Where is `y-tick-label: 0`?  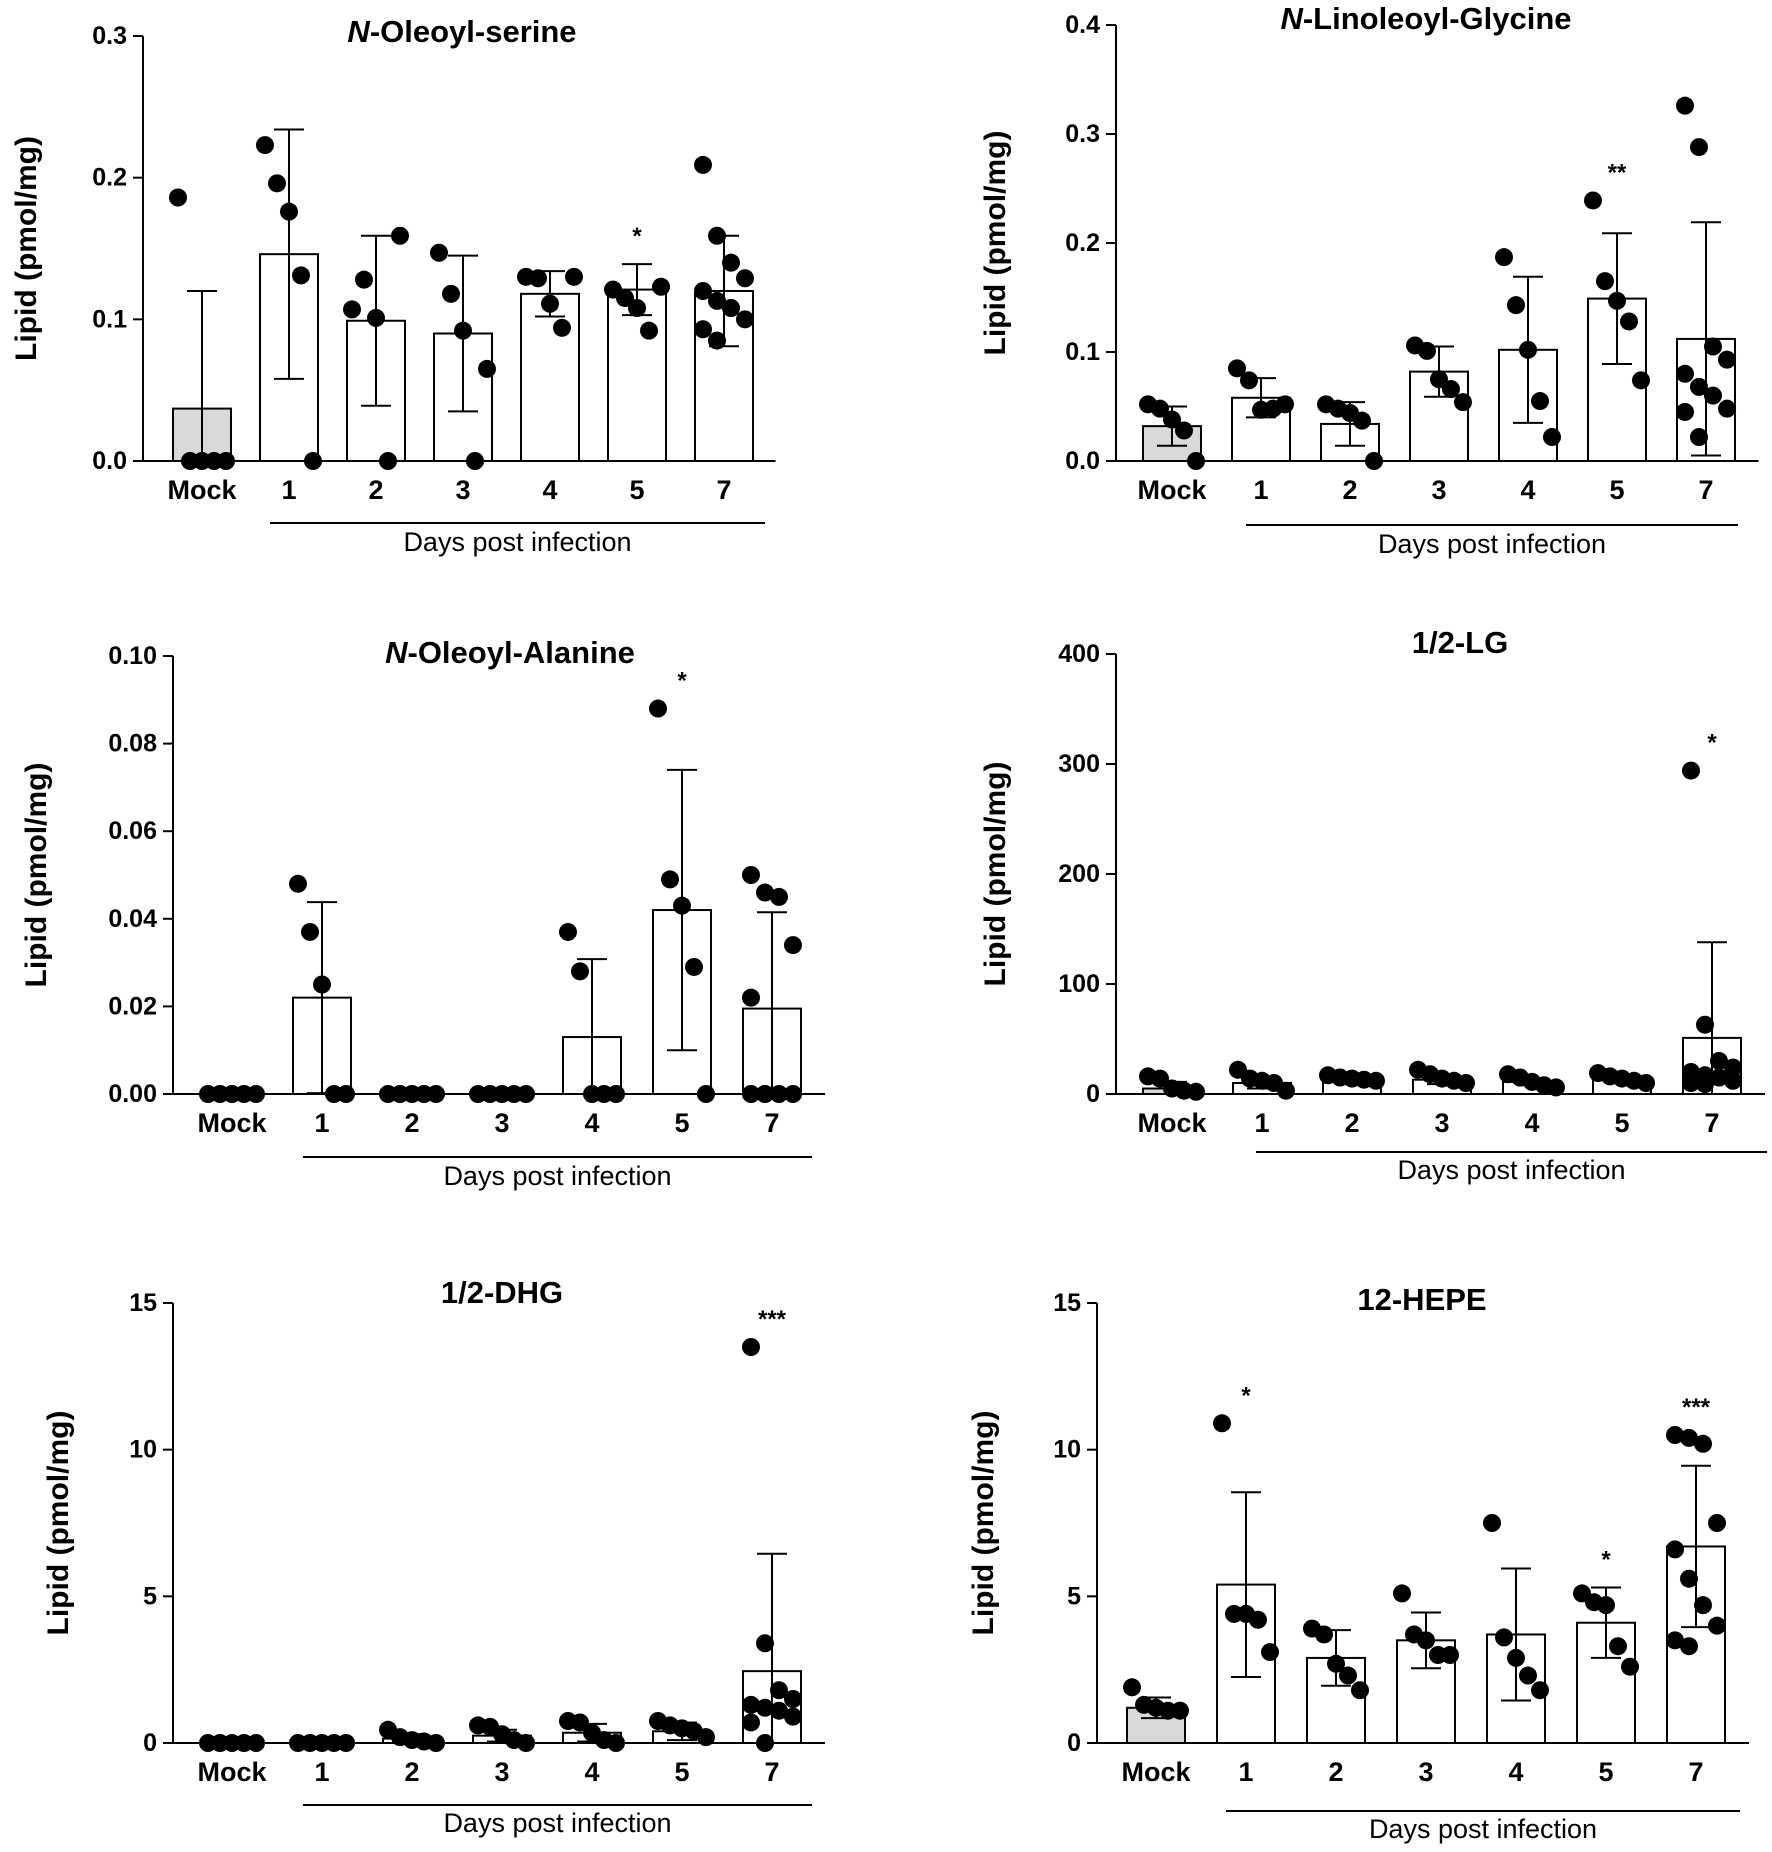 y-tick-label: 0 is located at coordinates (1074, 1743).